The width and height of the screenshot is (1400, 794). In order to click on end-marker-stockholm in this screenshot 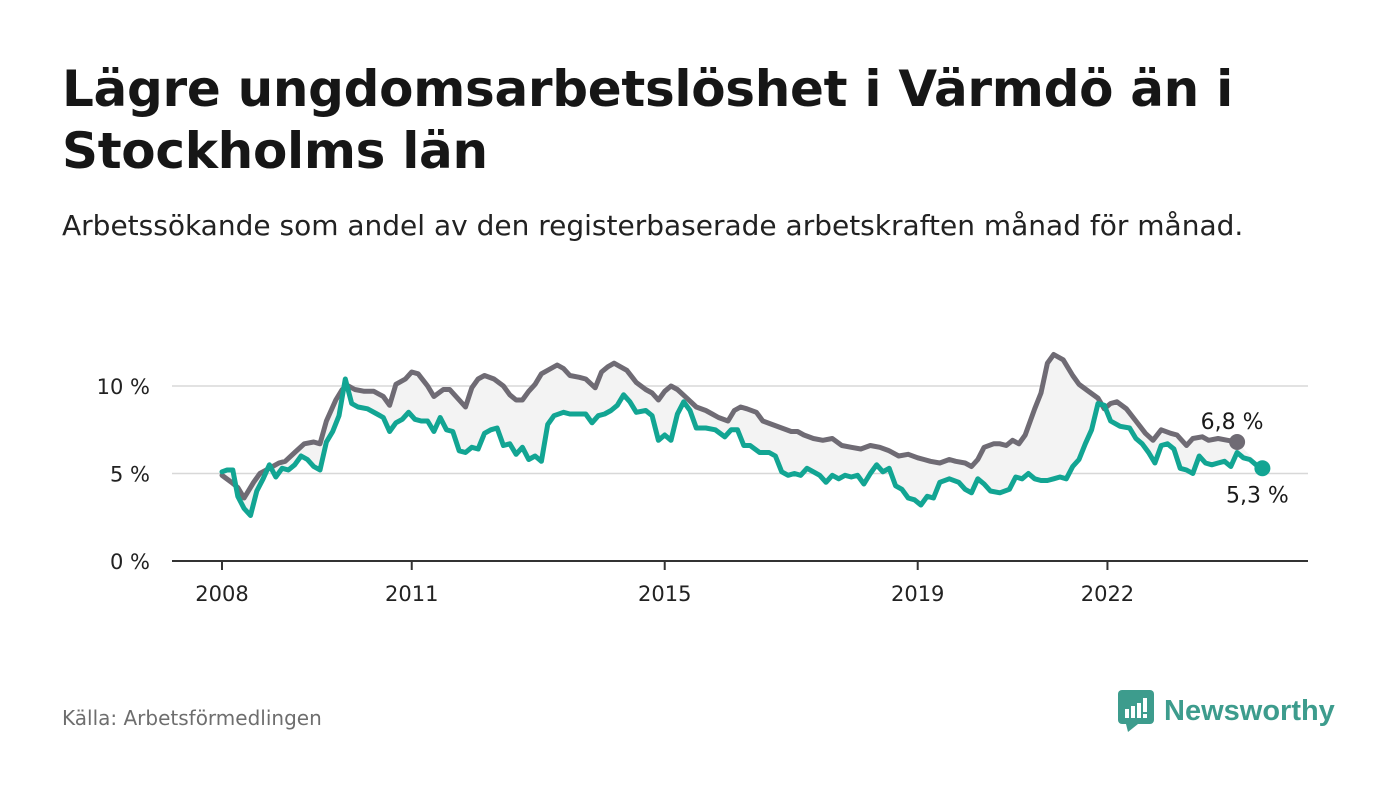, I will do `click(1237, 442)`.